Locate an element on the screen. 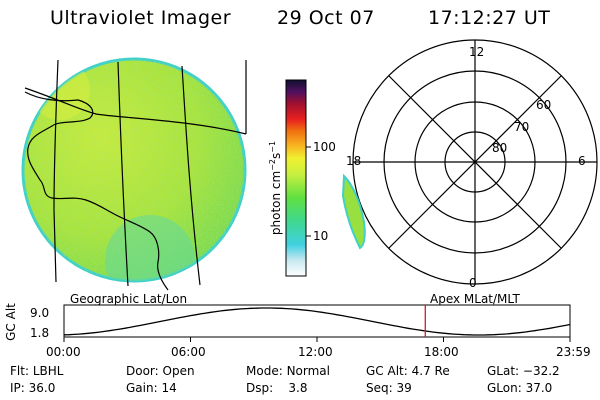 The height and width of the screenshot is (400, 600). colorbar-unit-label: photon cm−2s−1 is located at coordinates (275, 188).